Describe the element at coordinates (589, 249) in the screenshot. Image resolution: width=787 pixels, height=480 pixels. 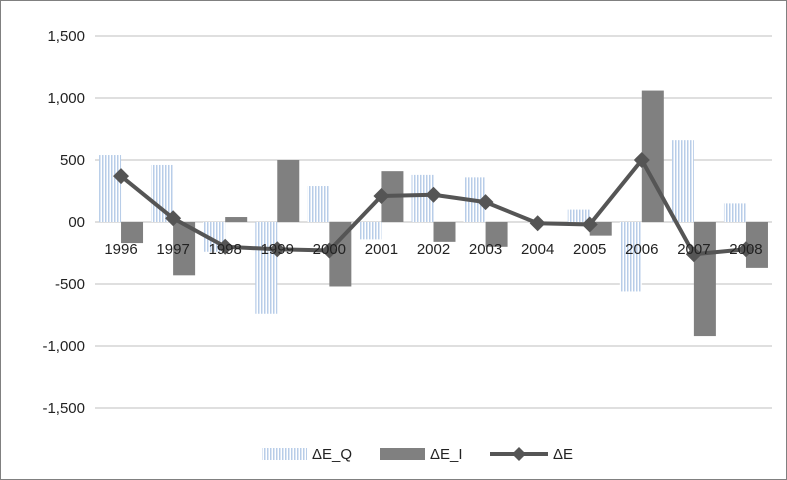
I see `category-label-2005: 2005` at that location.